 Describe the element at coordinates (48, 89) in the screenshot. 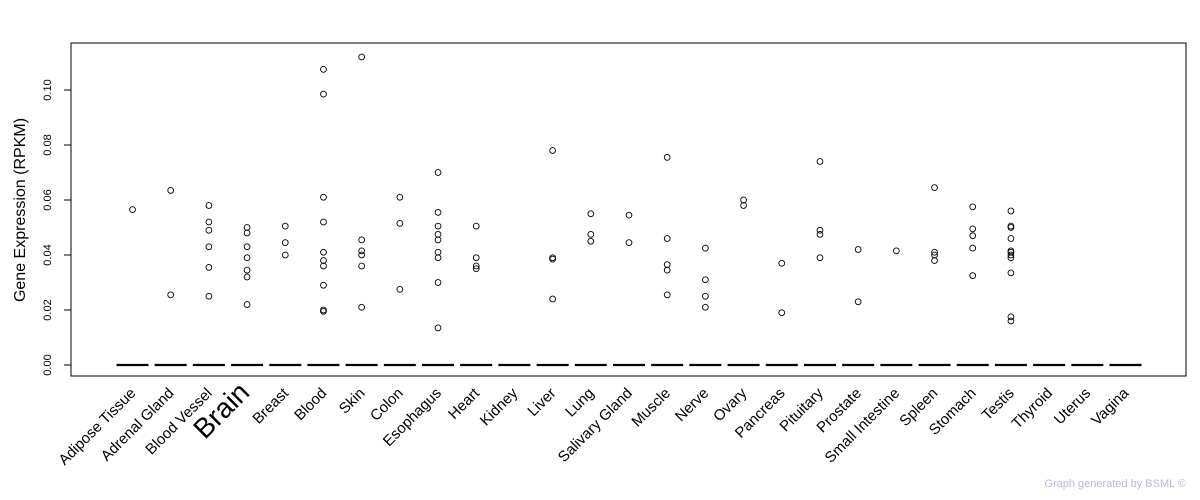

I see `y-tick-label: 0.10` at that location.